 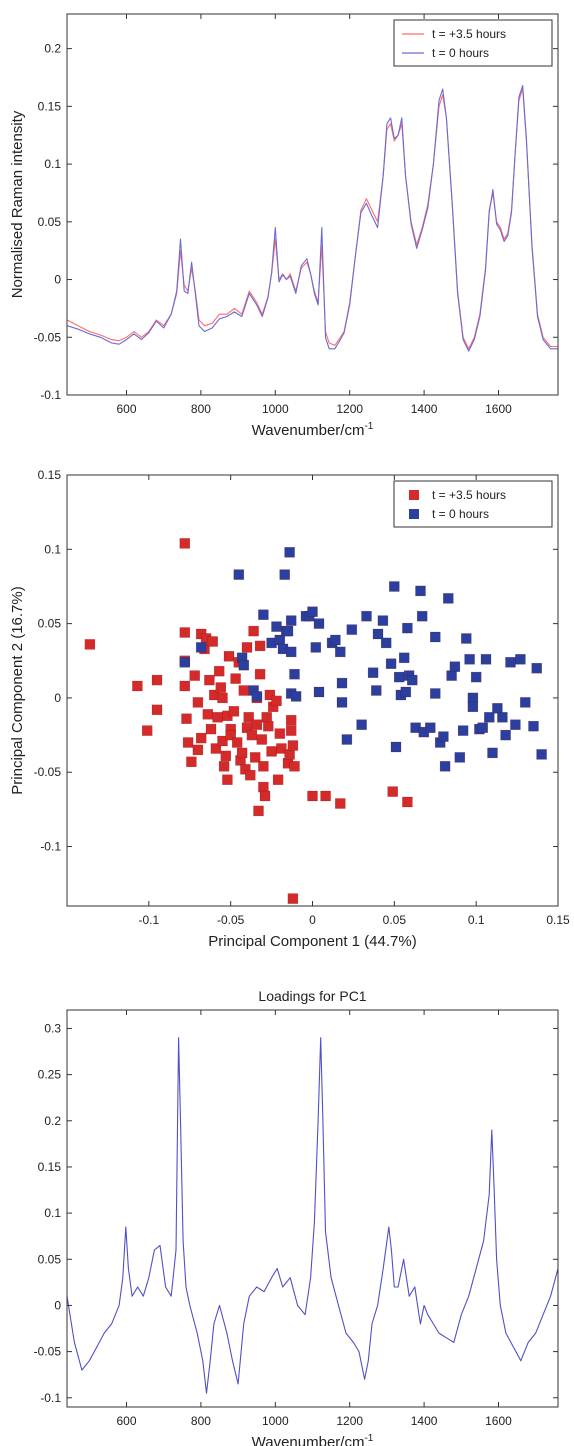 What do you see at coordinates (558, 920) in the screenshot?
I see `x-tick-label: 0.15` at bounding box center [558, 920].